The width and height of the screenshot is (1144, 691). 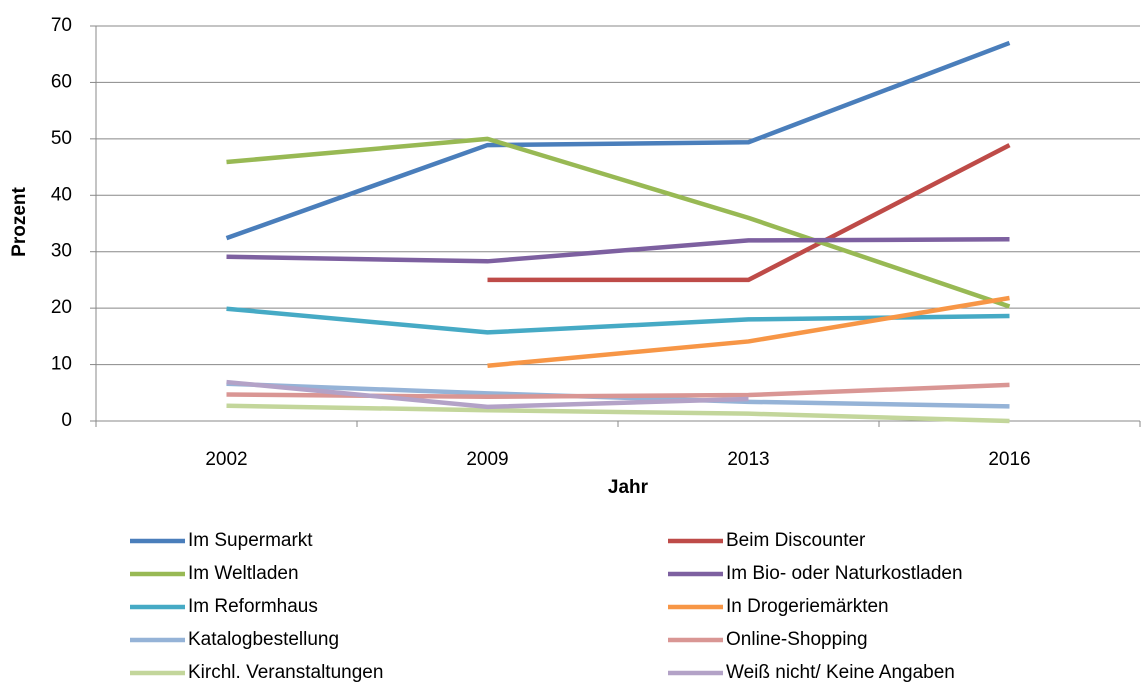 I want to click on legend-label: In Drogeriemärkten, so click(x=807, y=606).